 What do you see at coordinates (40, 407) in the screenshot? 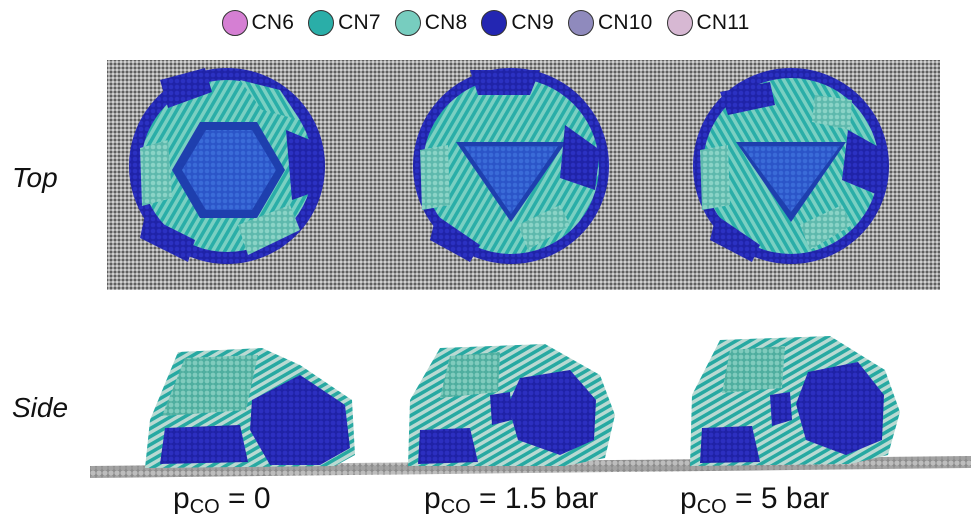
I see `row-label-side: Side` at bounding box center [40, 407].